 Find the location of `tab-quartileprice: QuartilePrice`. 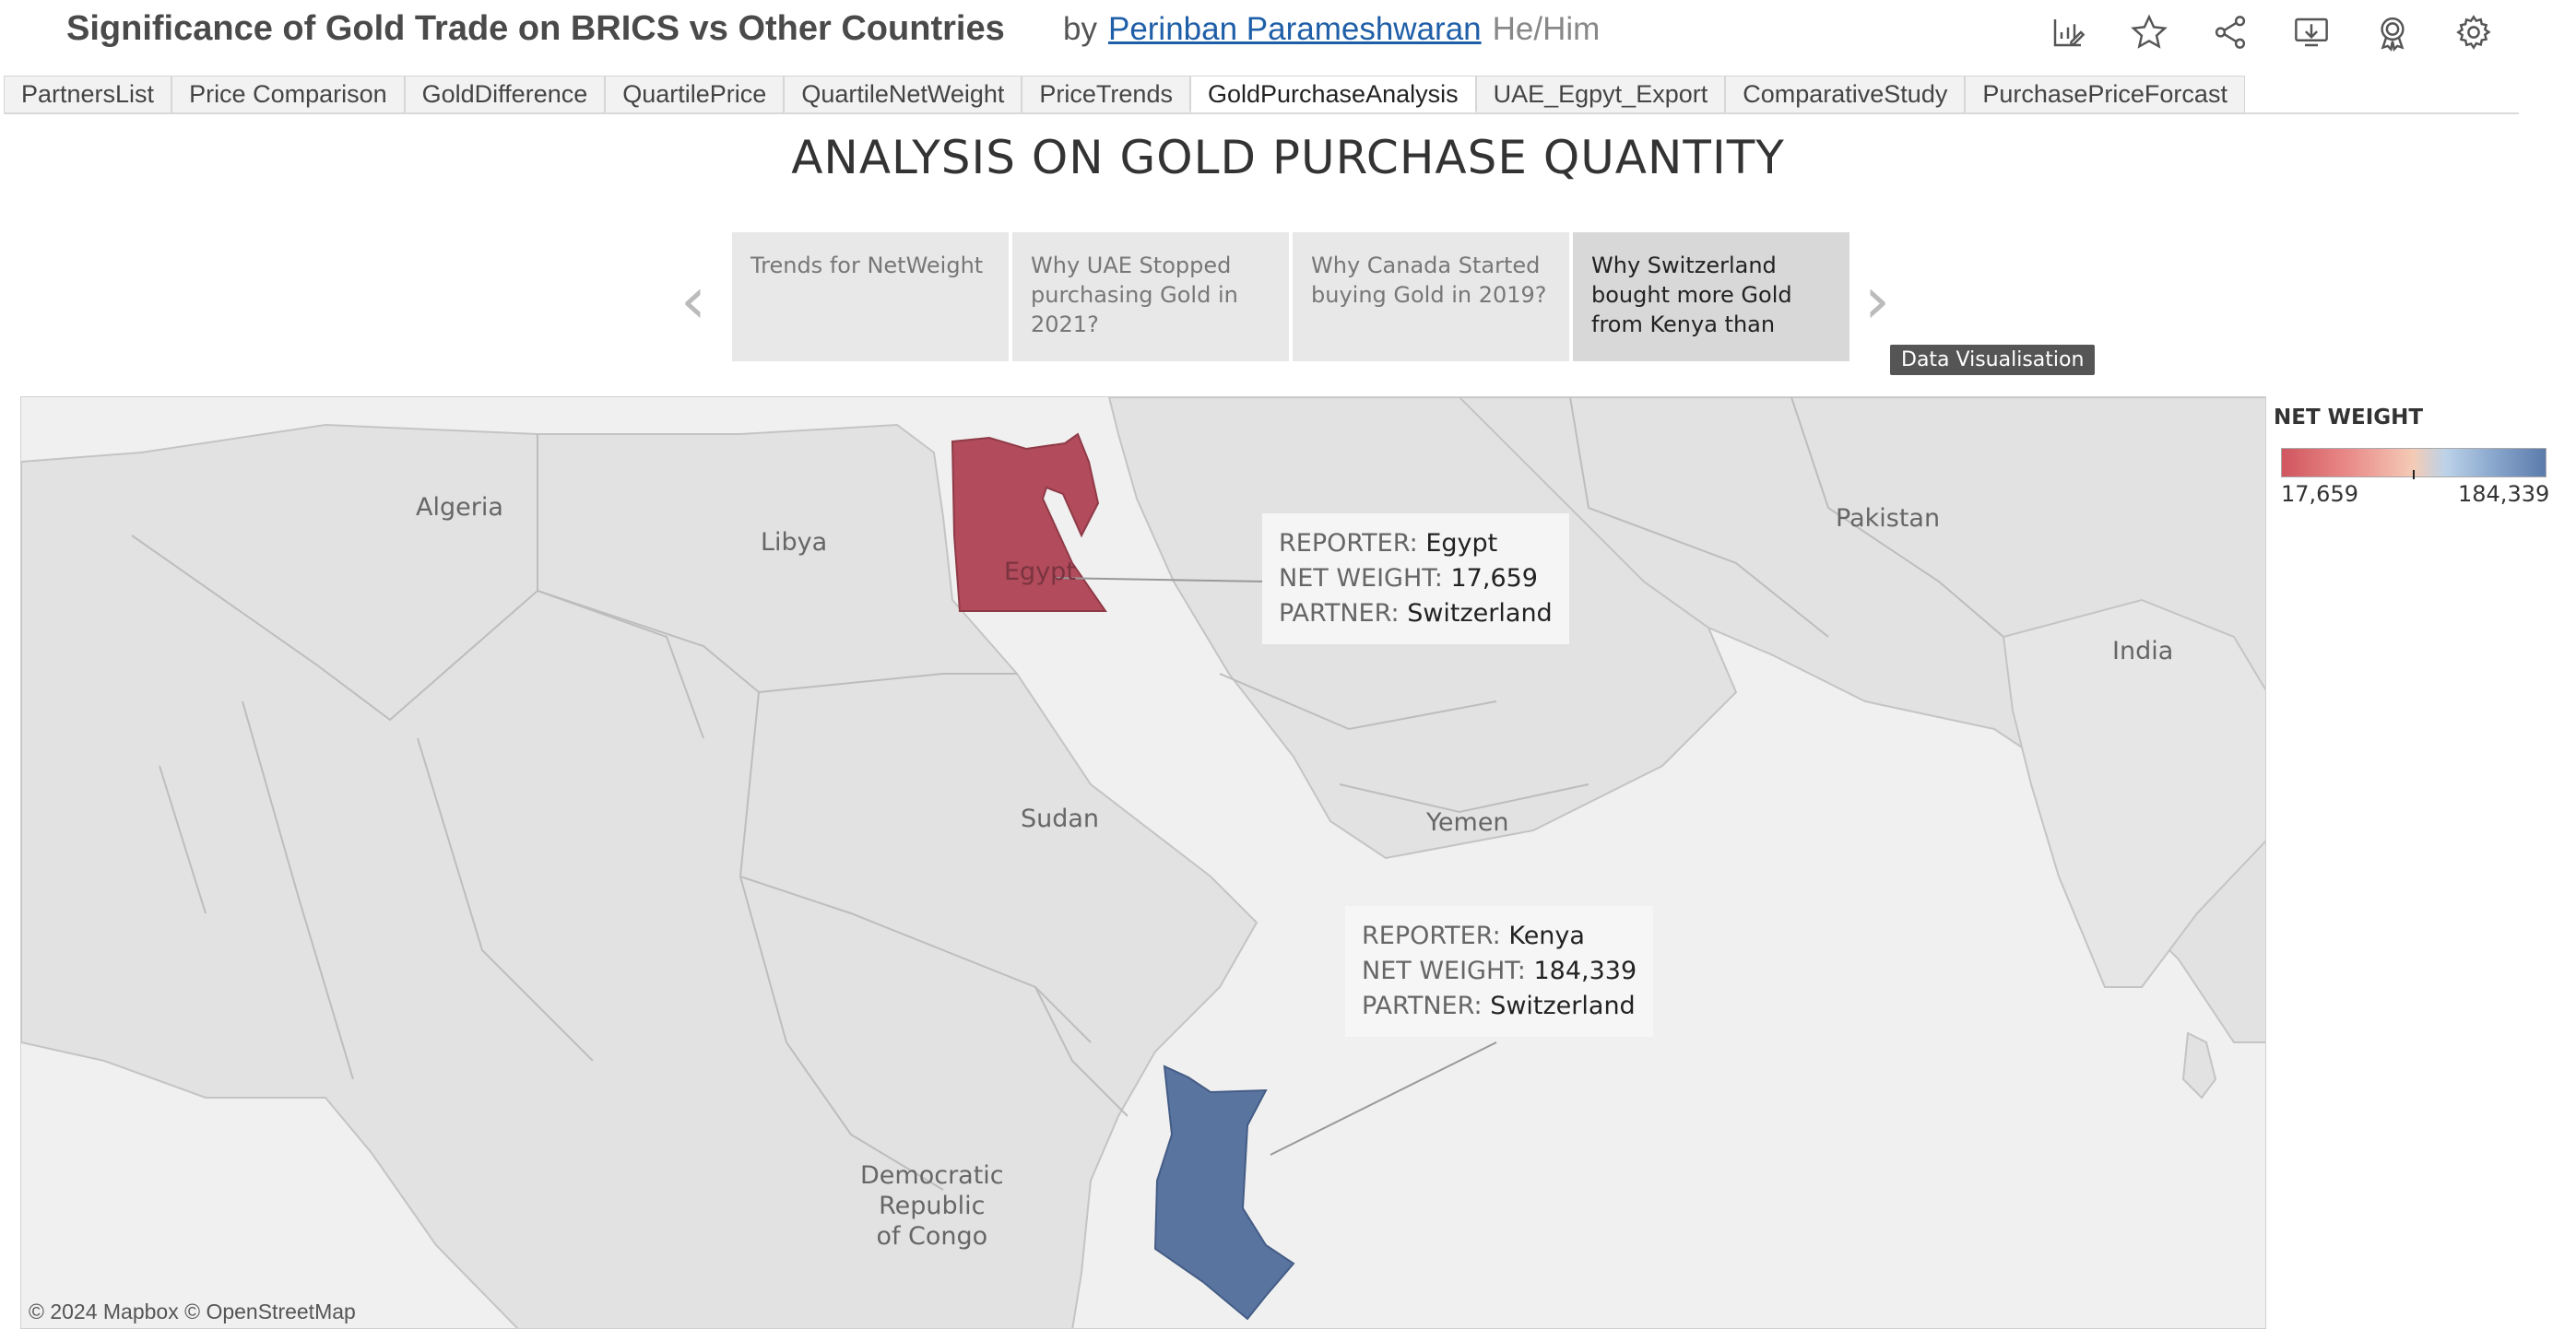

tab-quartileprice: QuartilePrice is located at coordinates (695, 94).